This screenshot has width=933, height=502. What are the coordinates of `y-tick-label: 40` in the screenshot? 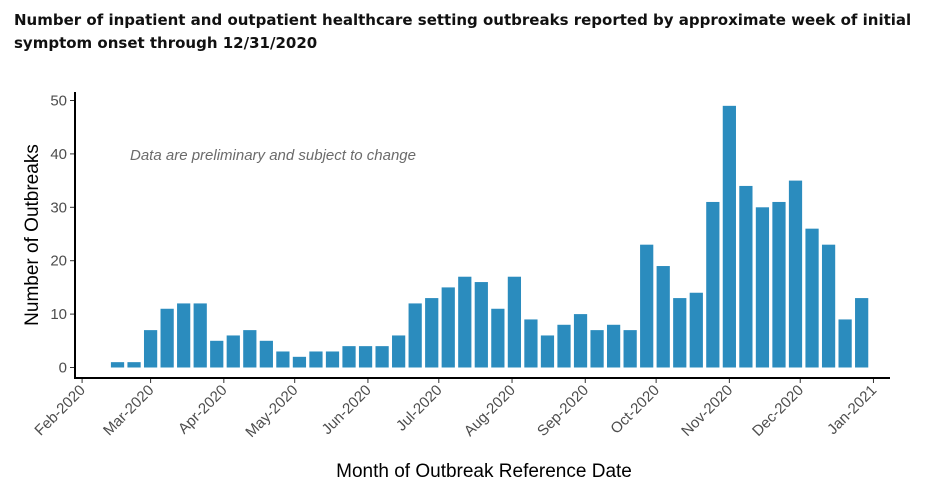 It's located at (58, 154).